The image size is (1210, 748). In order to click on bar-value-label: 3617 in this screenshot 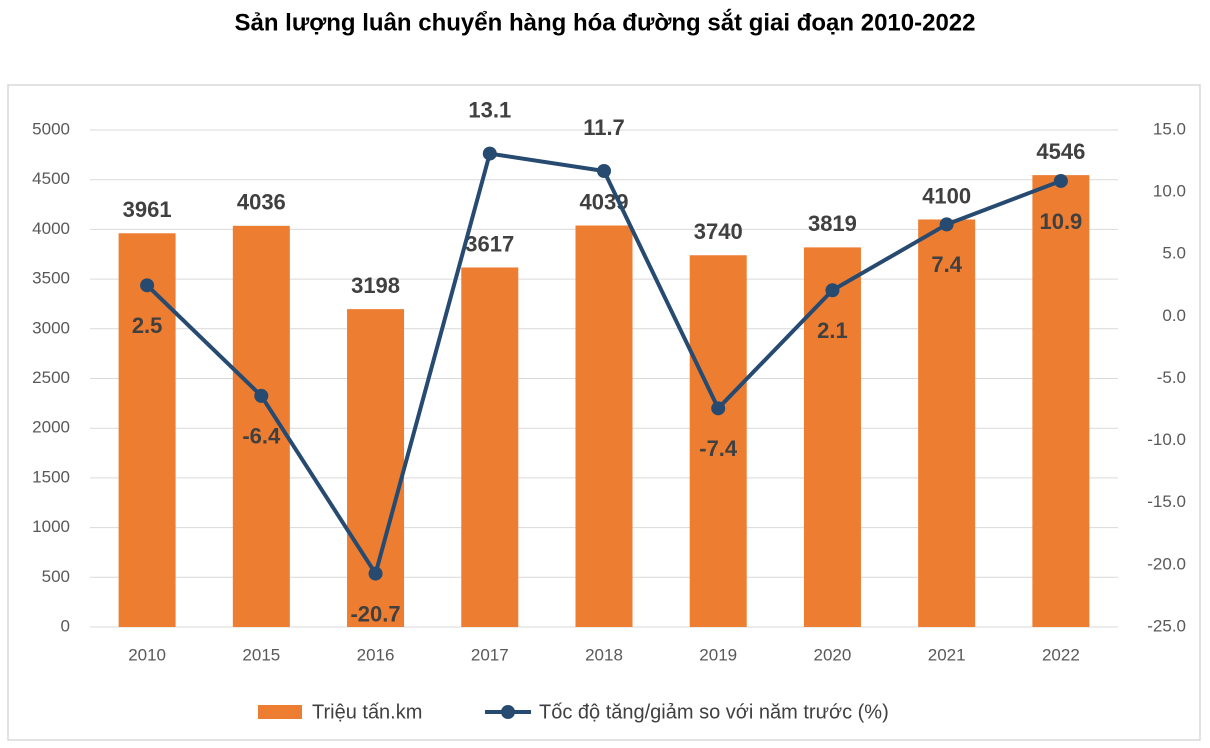, I will do `click(489, 243)`.